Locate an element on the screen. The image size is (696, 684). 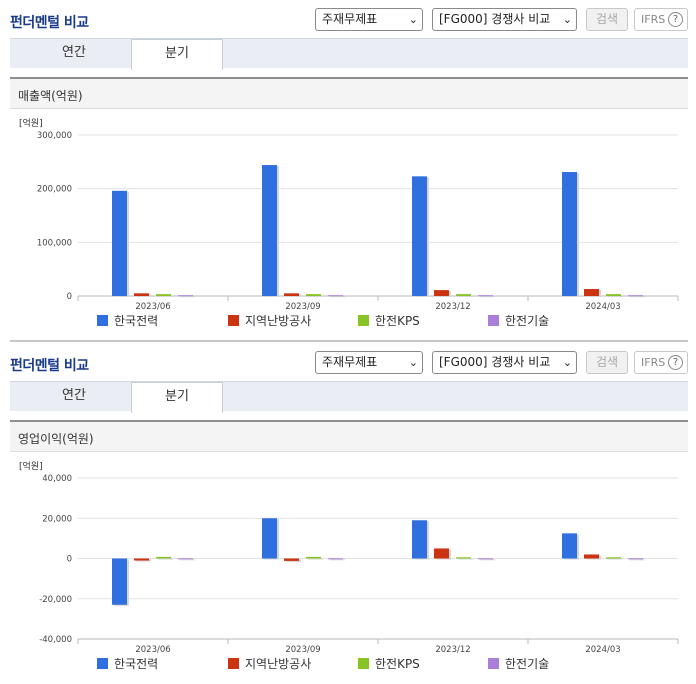
y-tick-label: -20,000 is located at coordinates (55, 600).